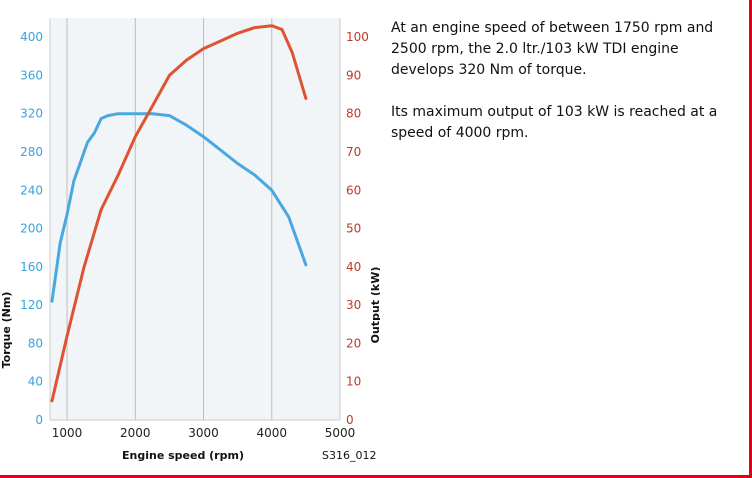 Image resolution: width=752 pixels, height=478 pixels. What do you see at coordinates (353, 190) in the screenshot?
I see `right-tick-label: 60` at bounding box center [353, 190].